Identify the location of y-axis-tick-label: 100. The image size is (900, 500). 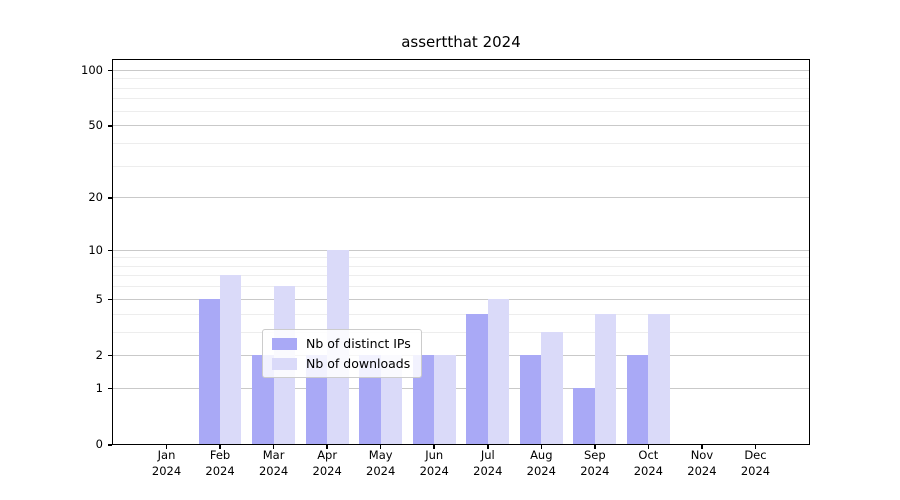
(92, 69).